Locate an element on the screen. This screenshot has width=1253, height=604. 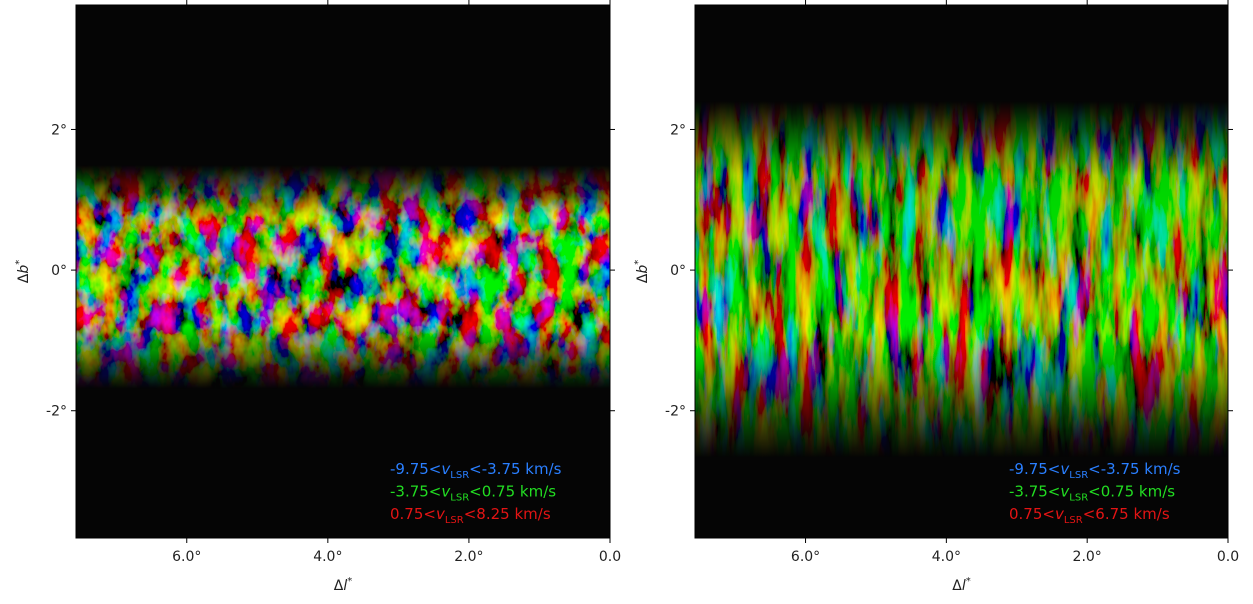
legend-suffix: <6.75 km/s is located at coordinates (1126, 514).